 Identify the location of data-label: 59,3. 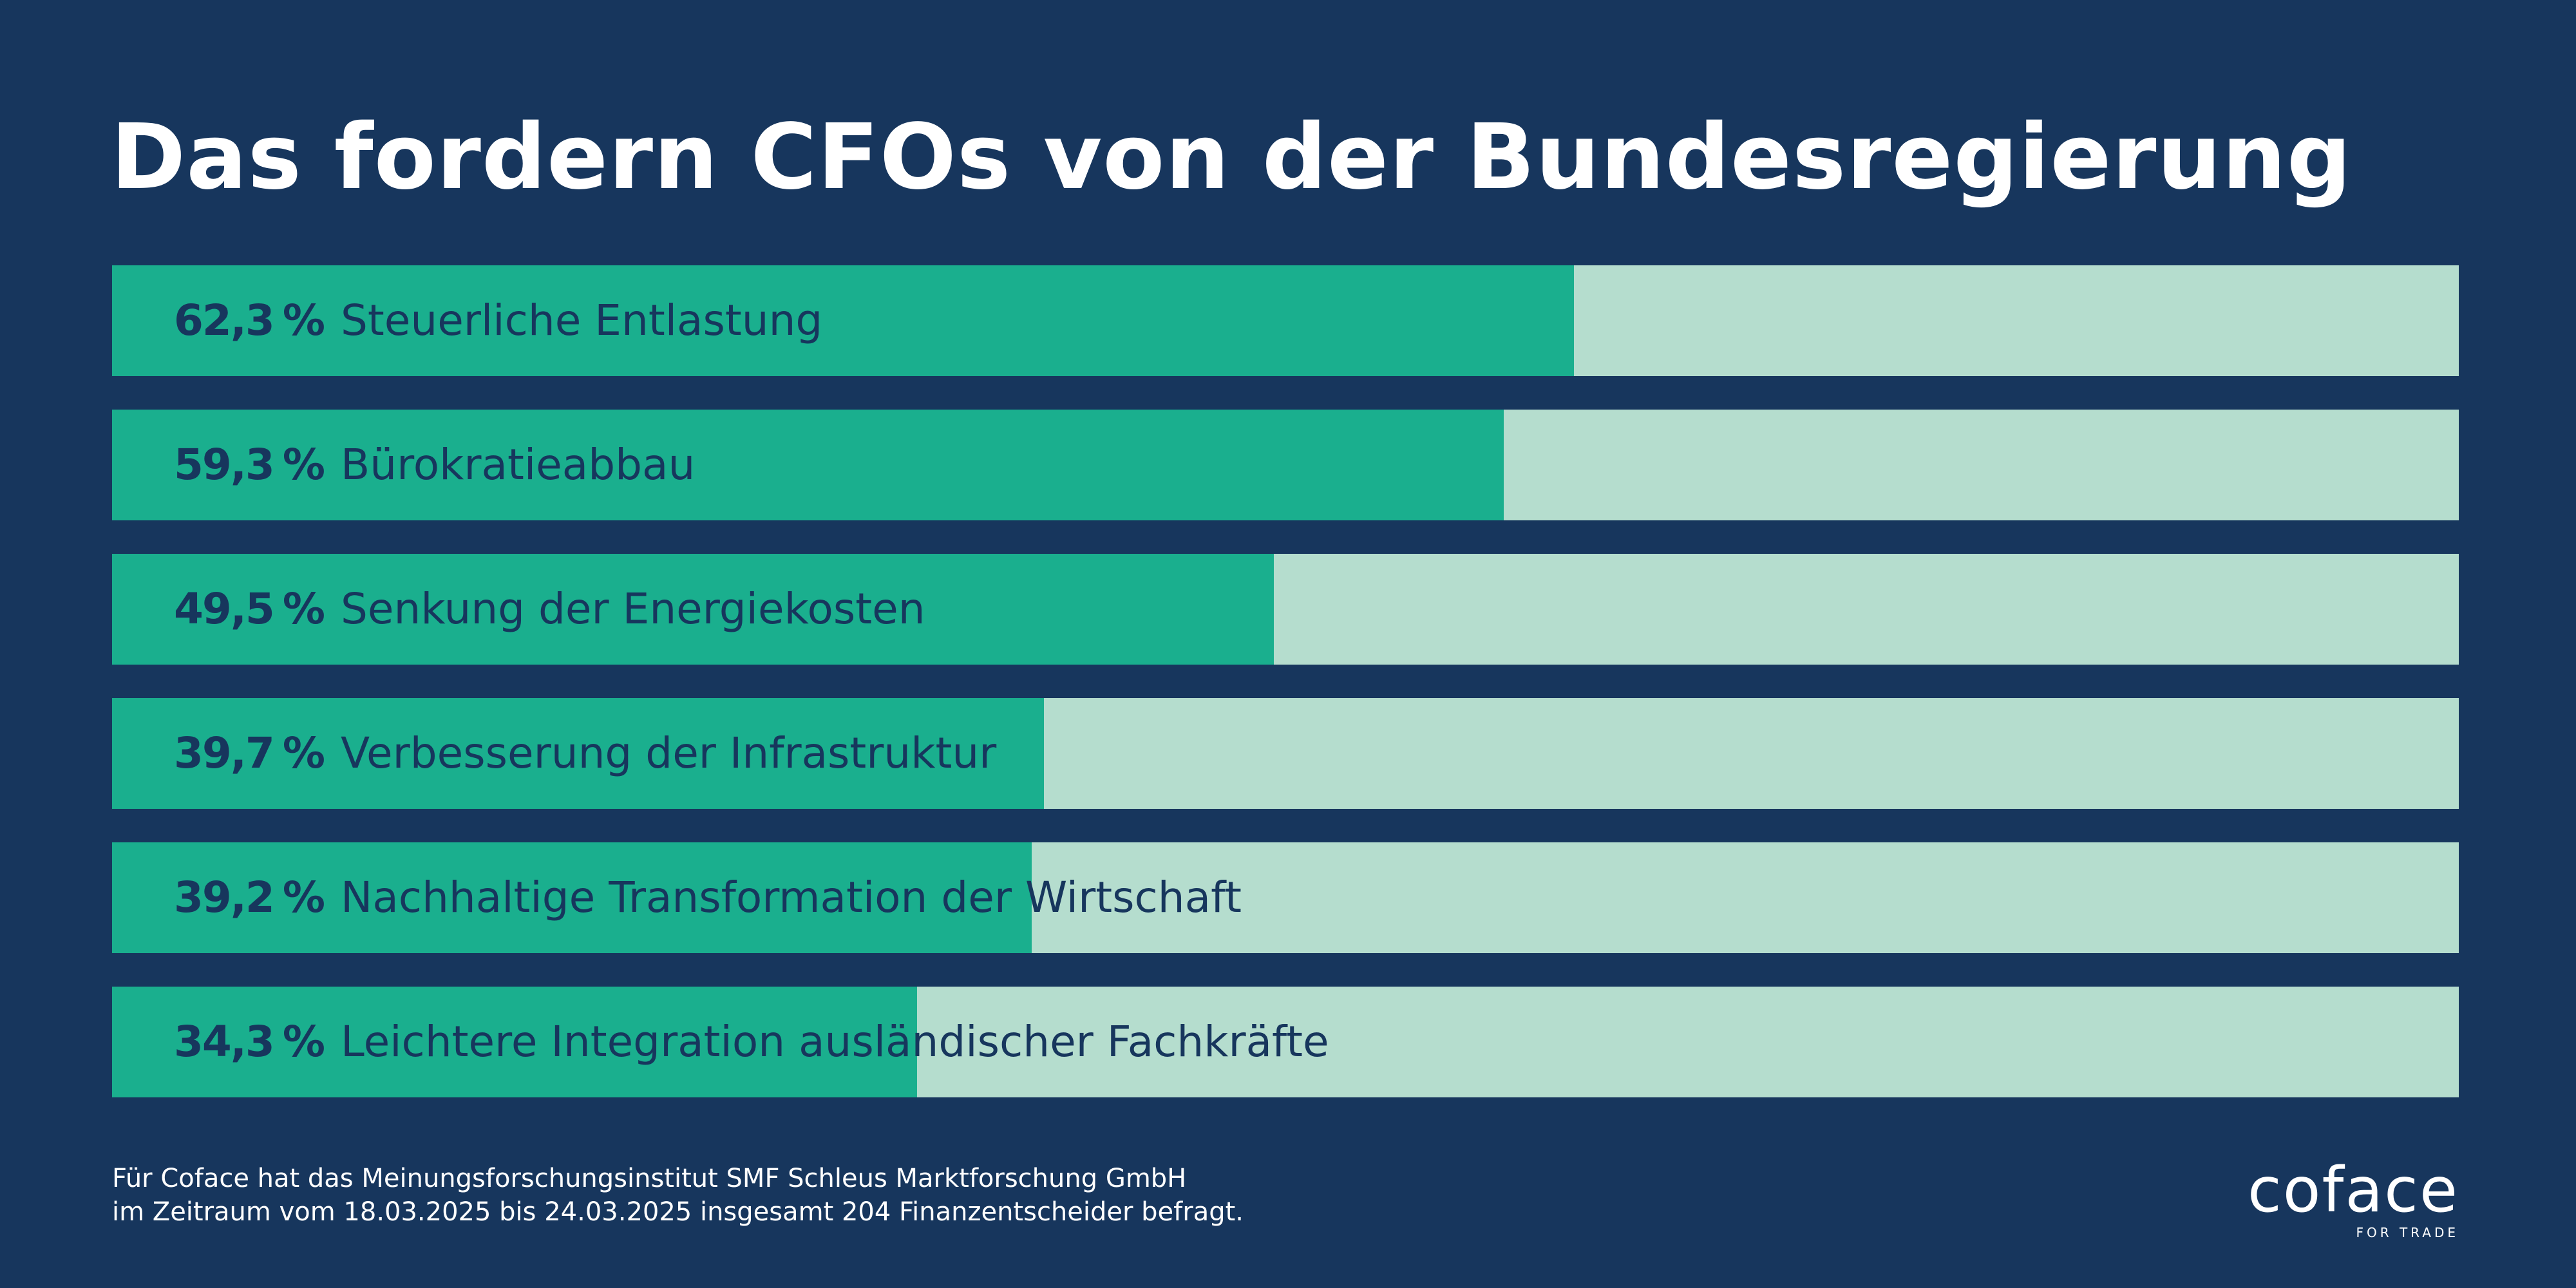
(224, 464).